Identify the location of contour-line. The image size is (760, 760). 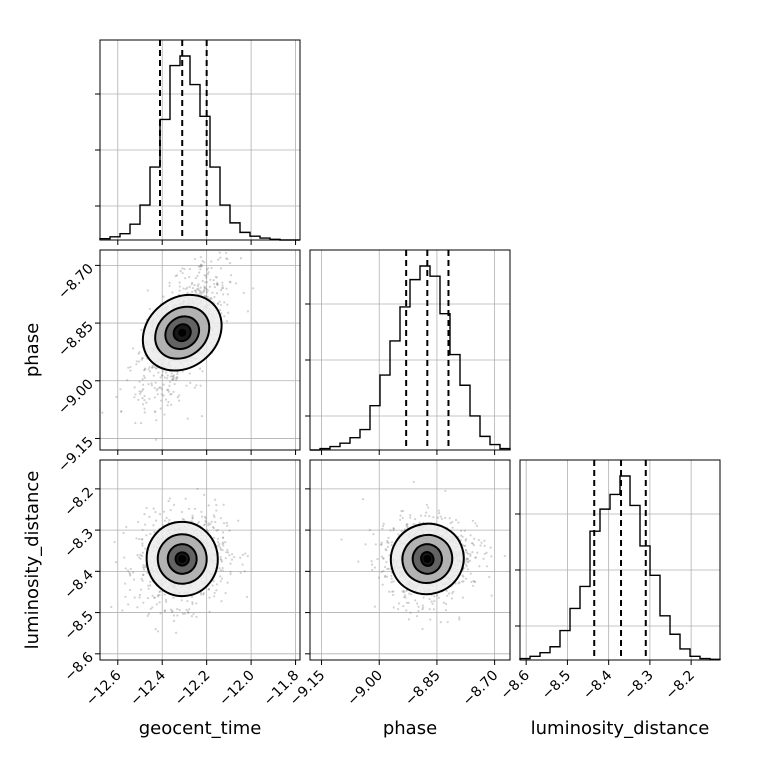
(427, 559).